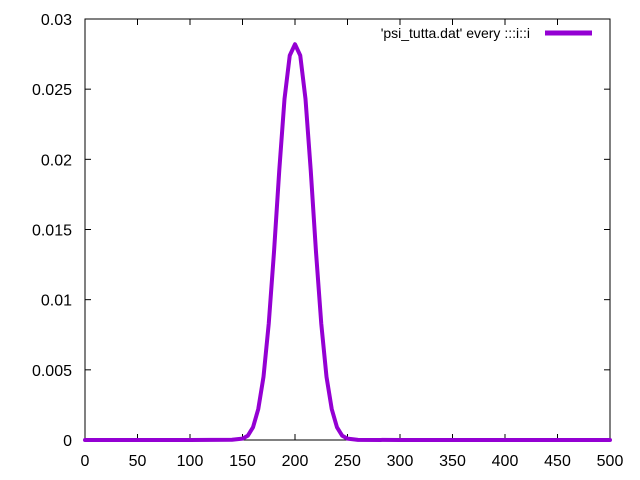 The image size is (640, 480). What do you see at coordinates (138, 461) in the screenshot?
I see `x-tick-label-1: 50` at bounding box center [138, 461].